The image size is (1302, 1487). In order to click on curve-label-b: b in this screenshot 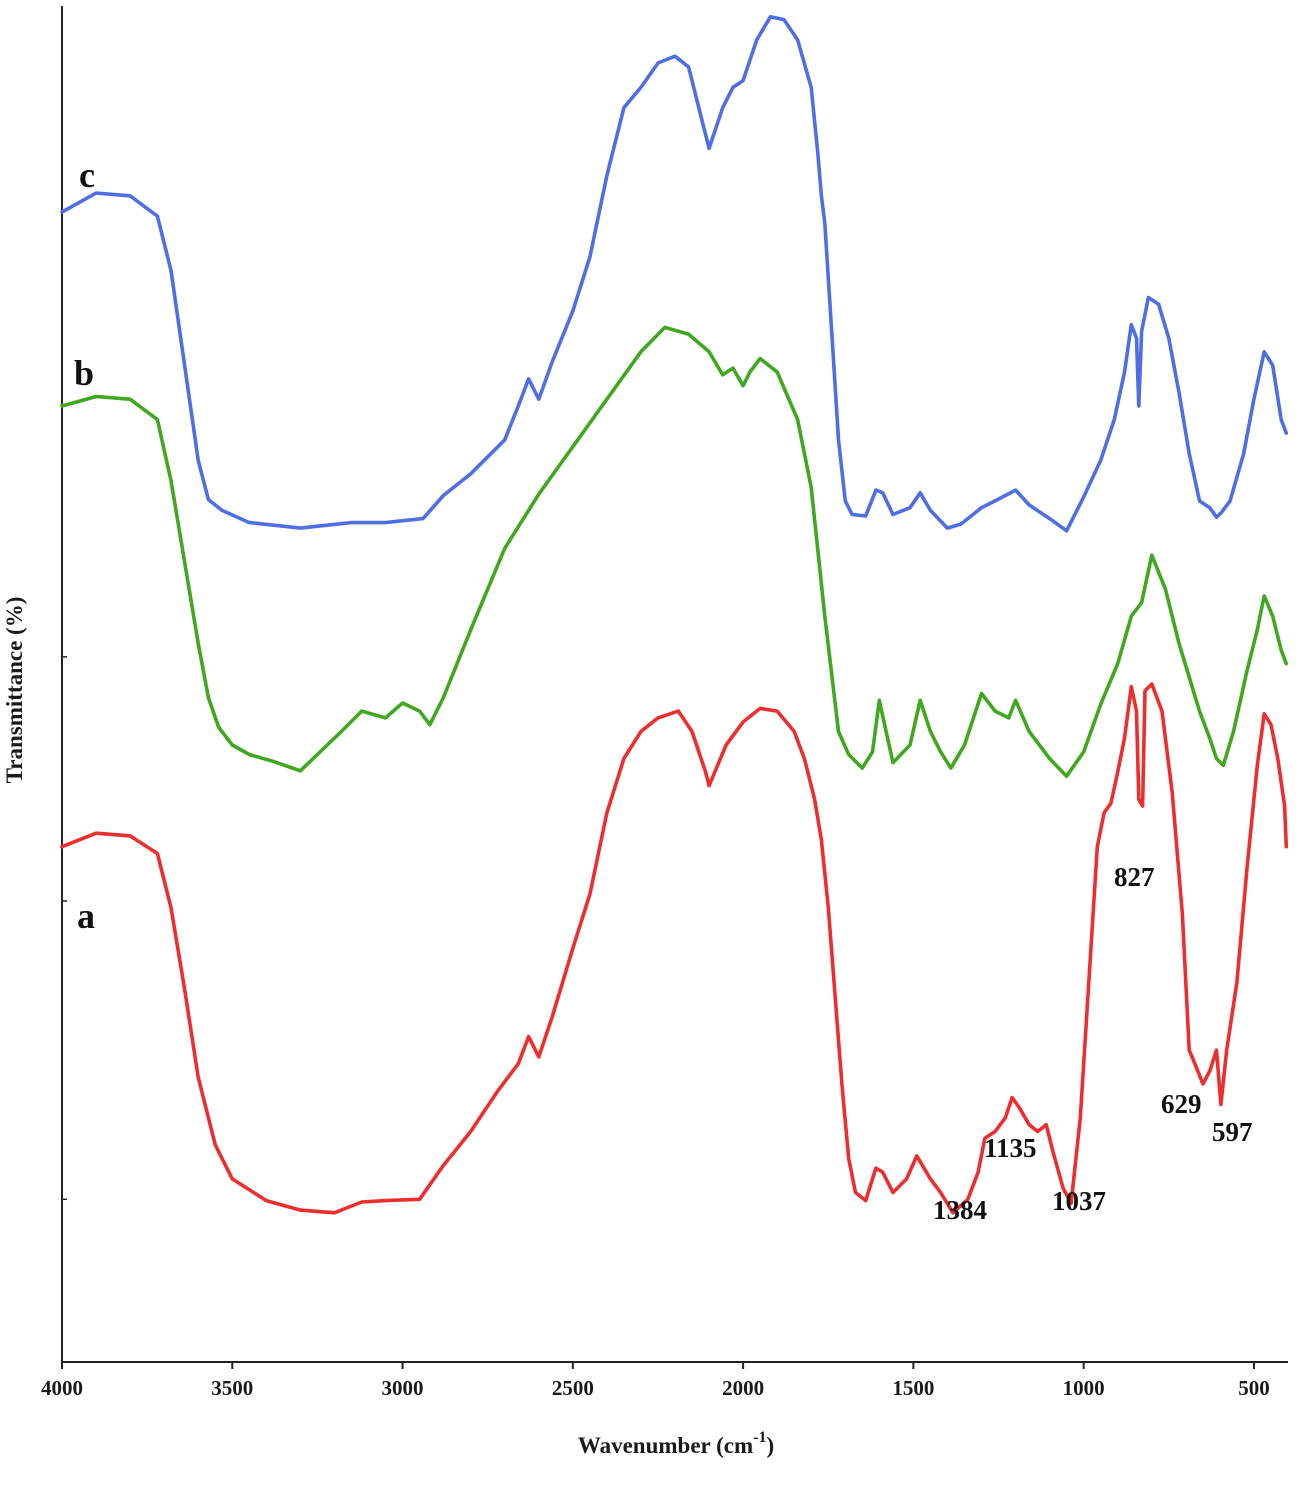, I will do `click(84, 373)`.